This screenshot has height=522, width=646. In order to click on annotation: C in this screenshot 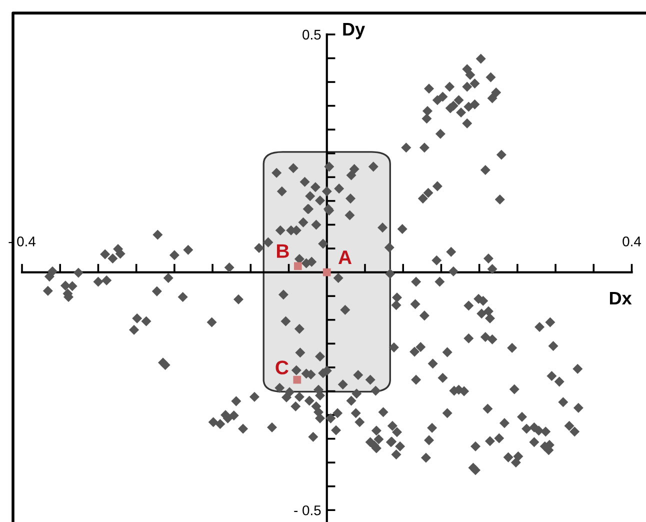, I will do `click(282, 367)`.